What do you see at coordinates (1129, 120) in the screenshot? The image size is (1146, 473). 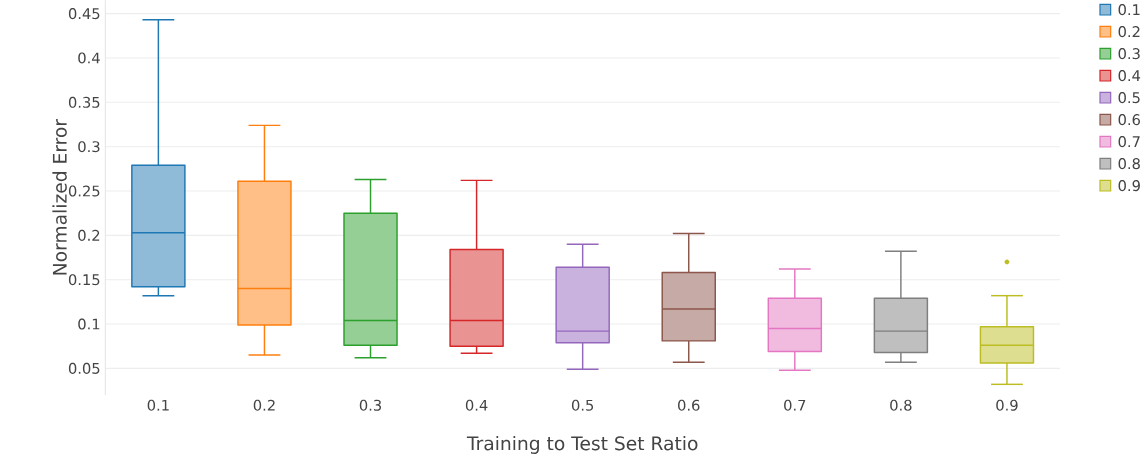 I see `legend-label: 0.6` at bounding box center [1129, 120].